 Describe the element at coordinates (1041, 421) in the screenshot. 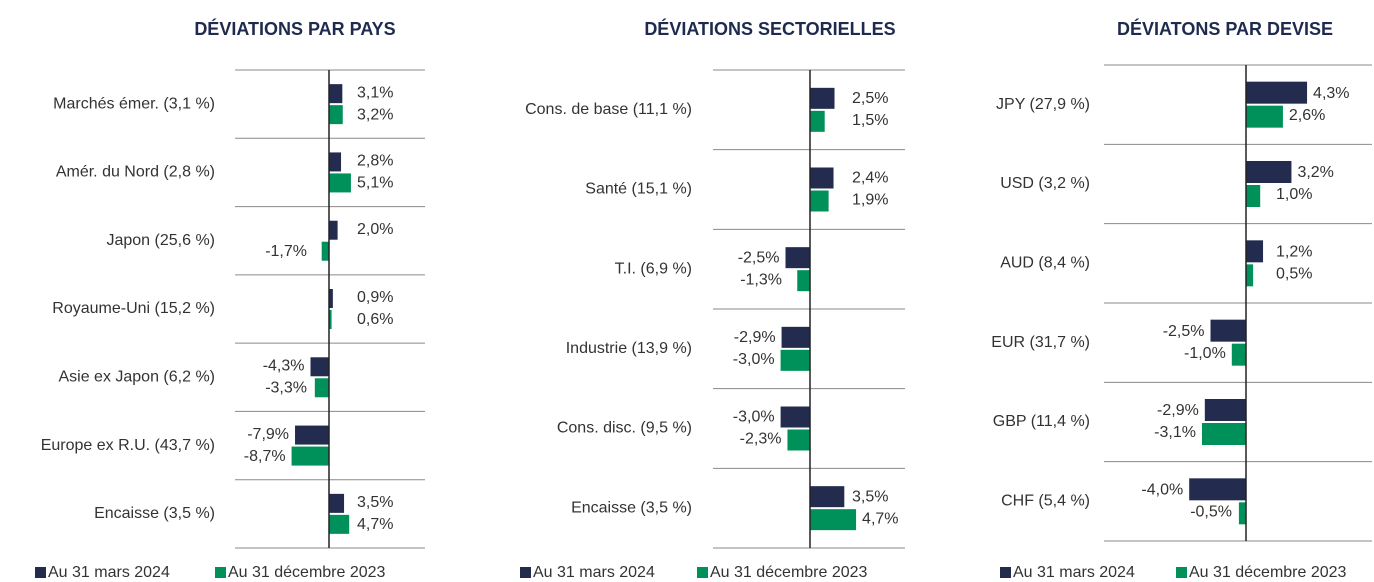

I see `category-label: GBP (11,4 %)` at that location.